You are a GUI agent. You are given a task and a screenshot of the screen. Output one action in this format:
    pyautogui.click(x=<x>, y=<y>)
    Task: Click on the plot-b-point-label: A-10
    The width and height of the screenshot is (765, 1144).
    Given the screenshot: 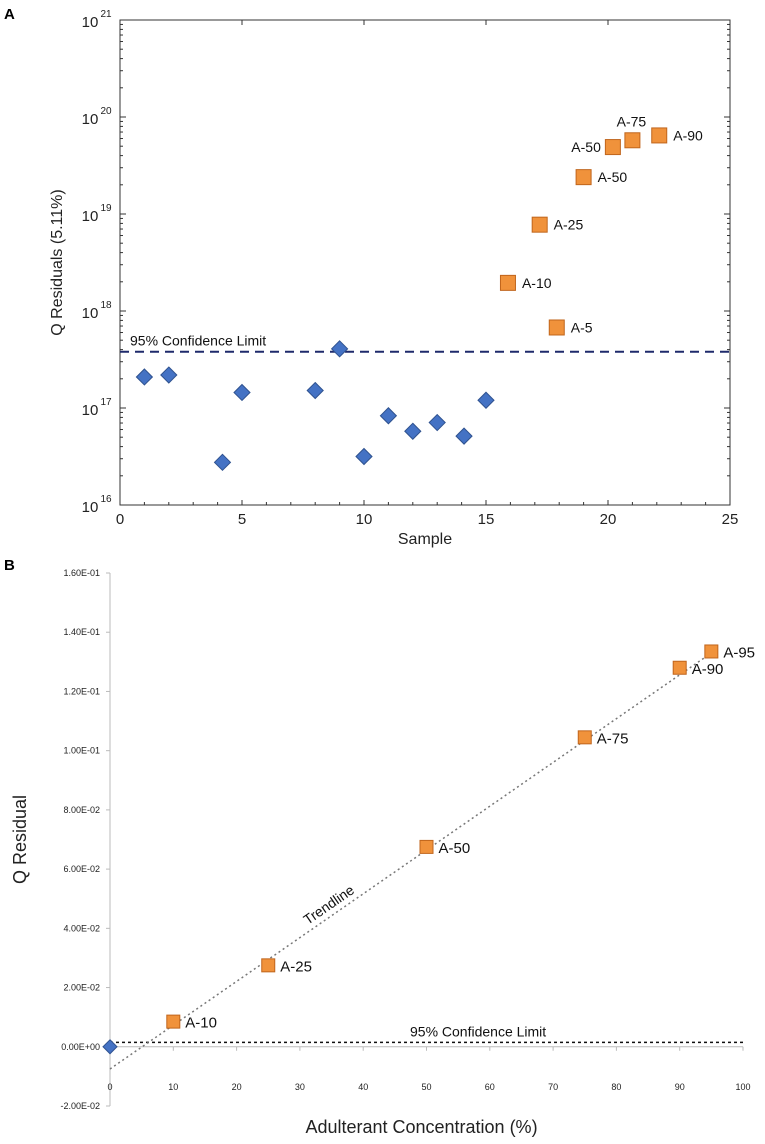 What is the action you would take?
    pyautogui.click(x=201, y=1023)
    